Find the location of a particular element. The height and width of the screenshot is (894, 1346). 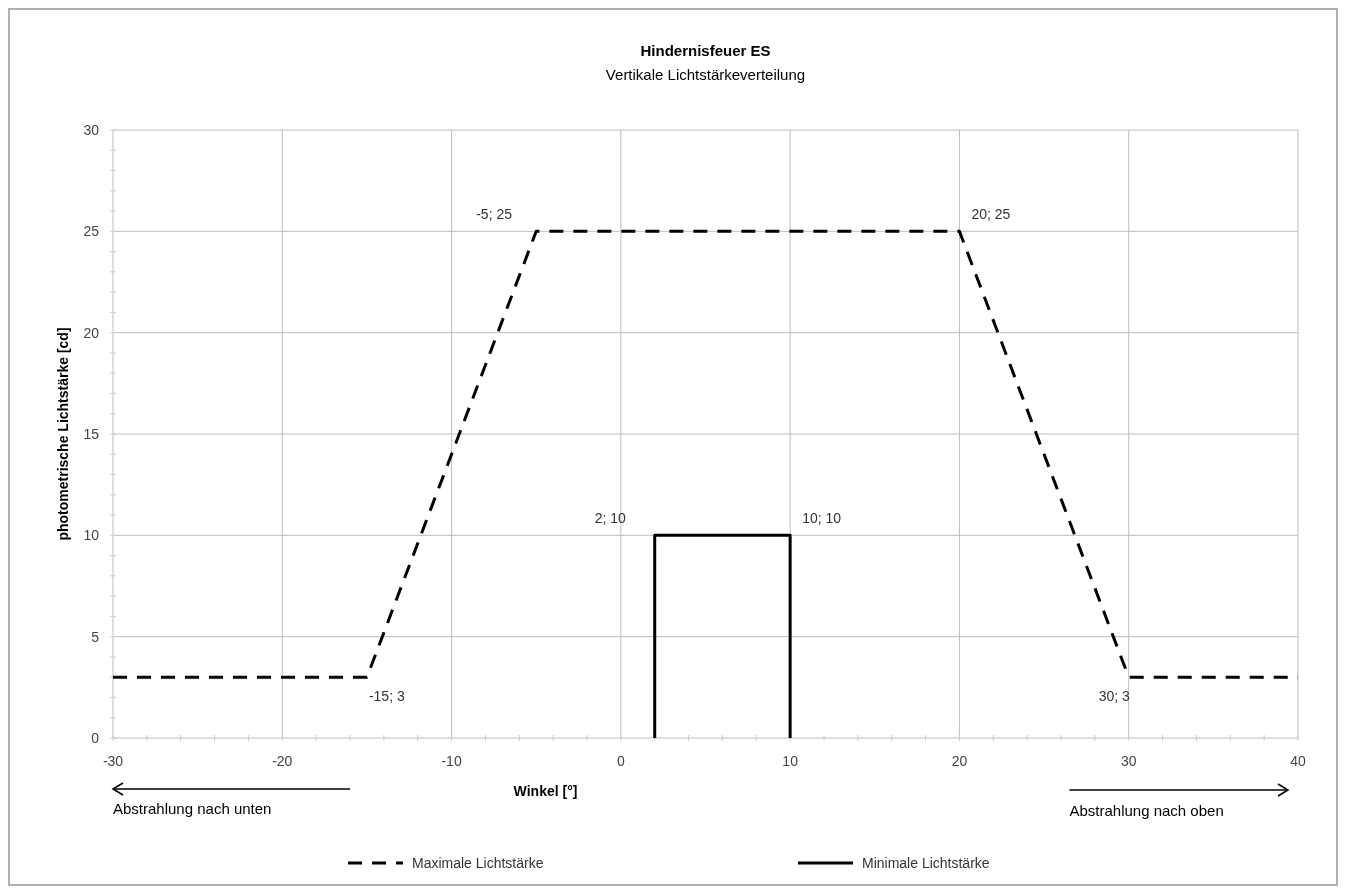

x-axis-title: Winkel [°] is located at coordinates (545, 791).